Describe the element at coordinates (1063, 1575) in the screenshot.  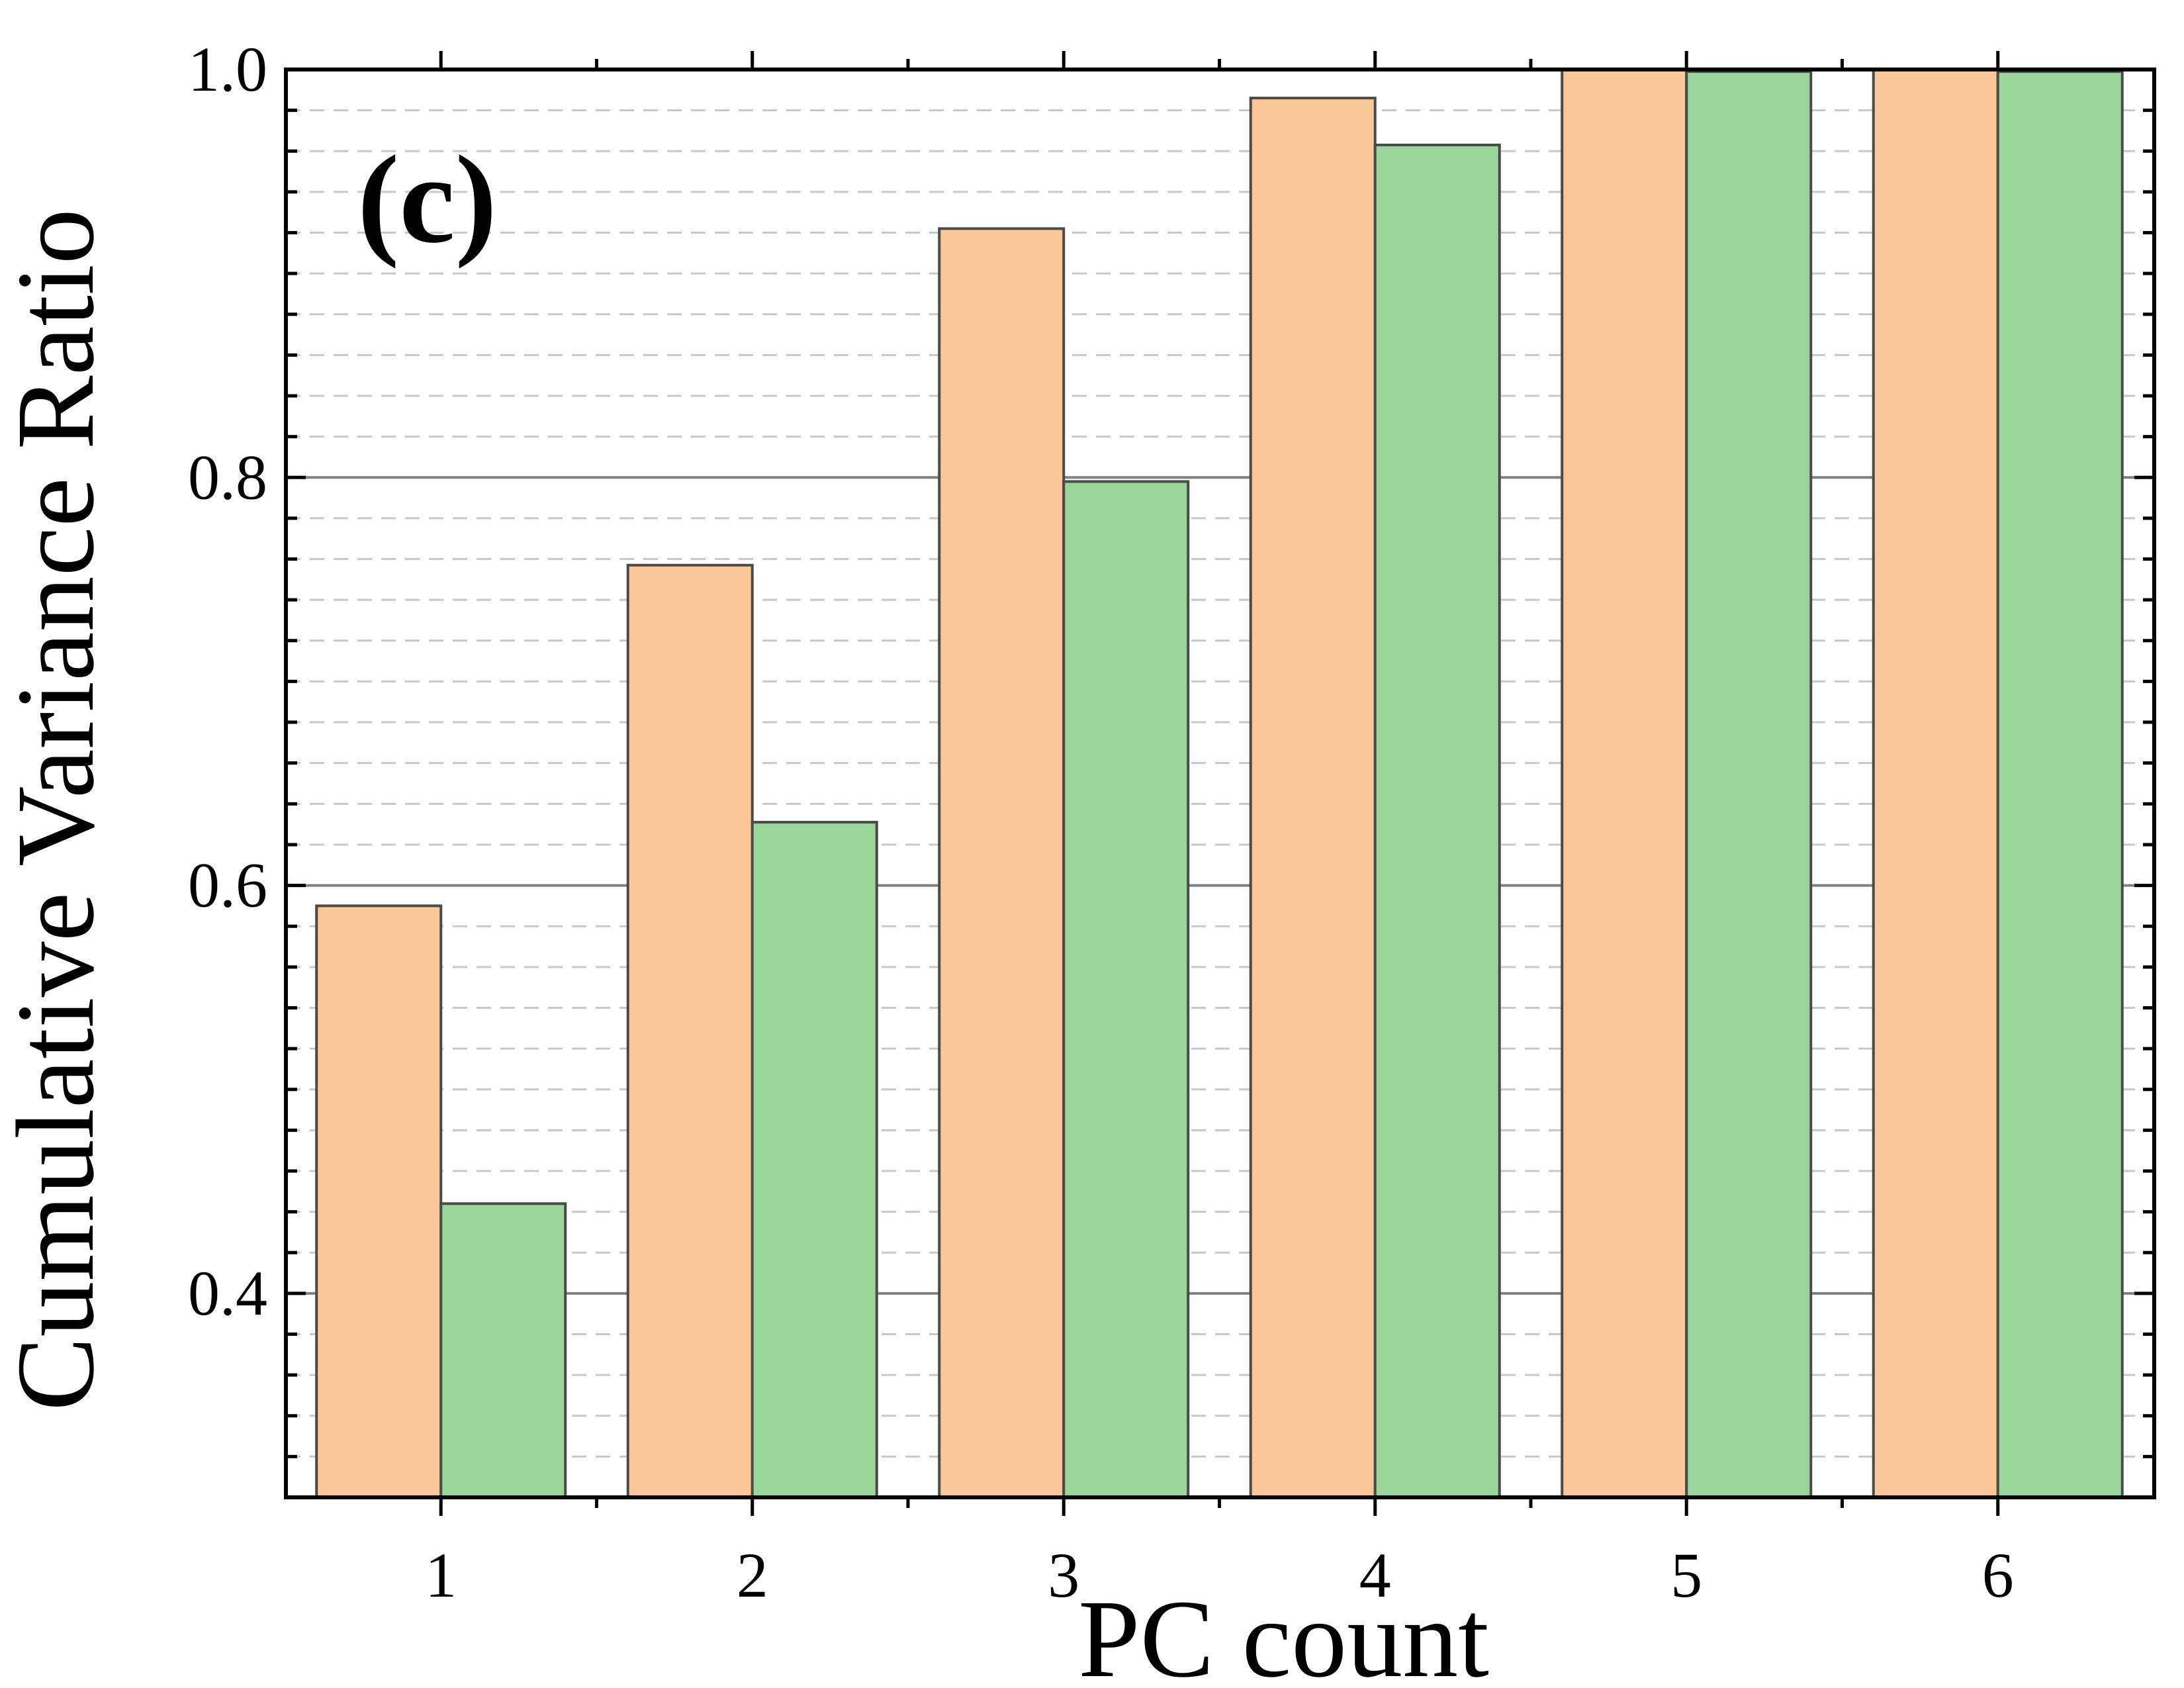
I see `x-tick-label: 3` at that location.